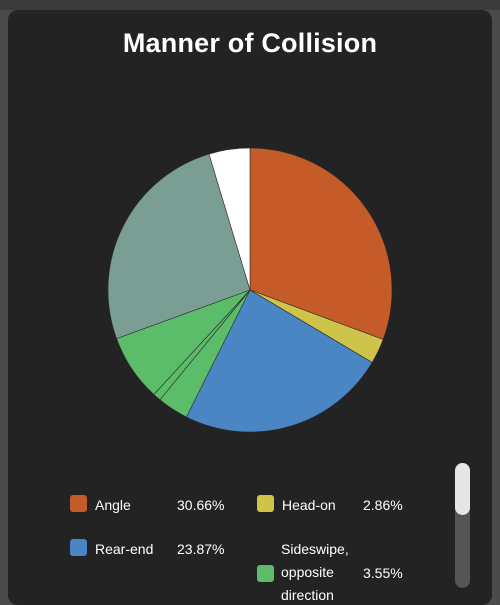  I want to click on legend-pct-head-on: 2.86%, so click(383, 505).